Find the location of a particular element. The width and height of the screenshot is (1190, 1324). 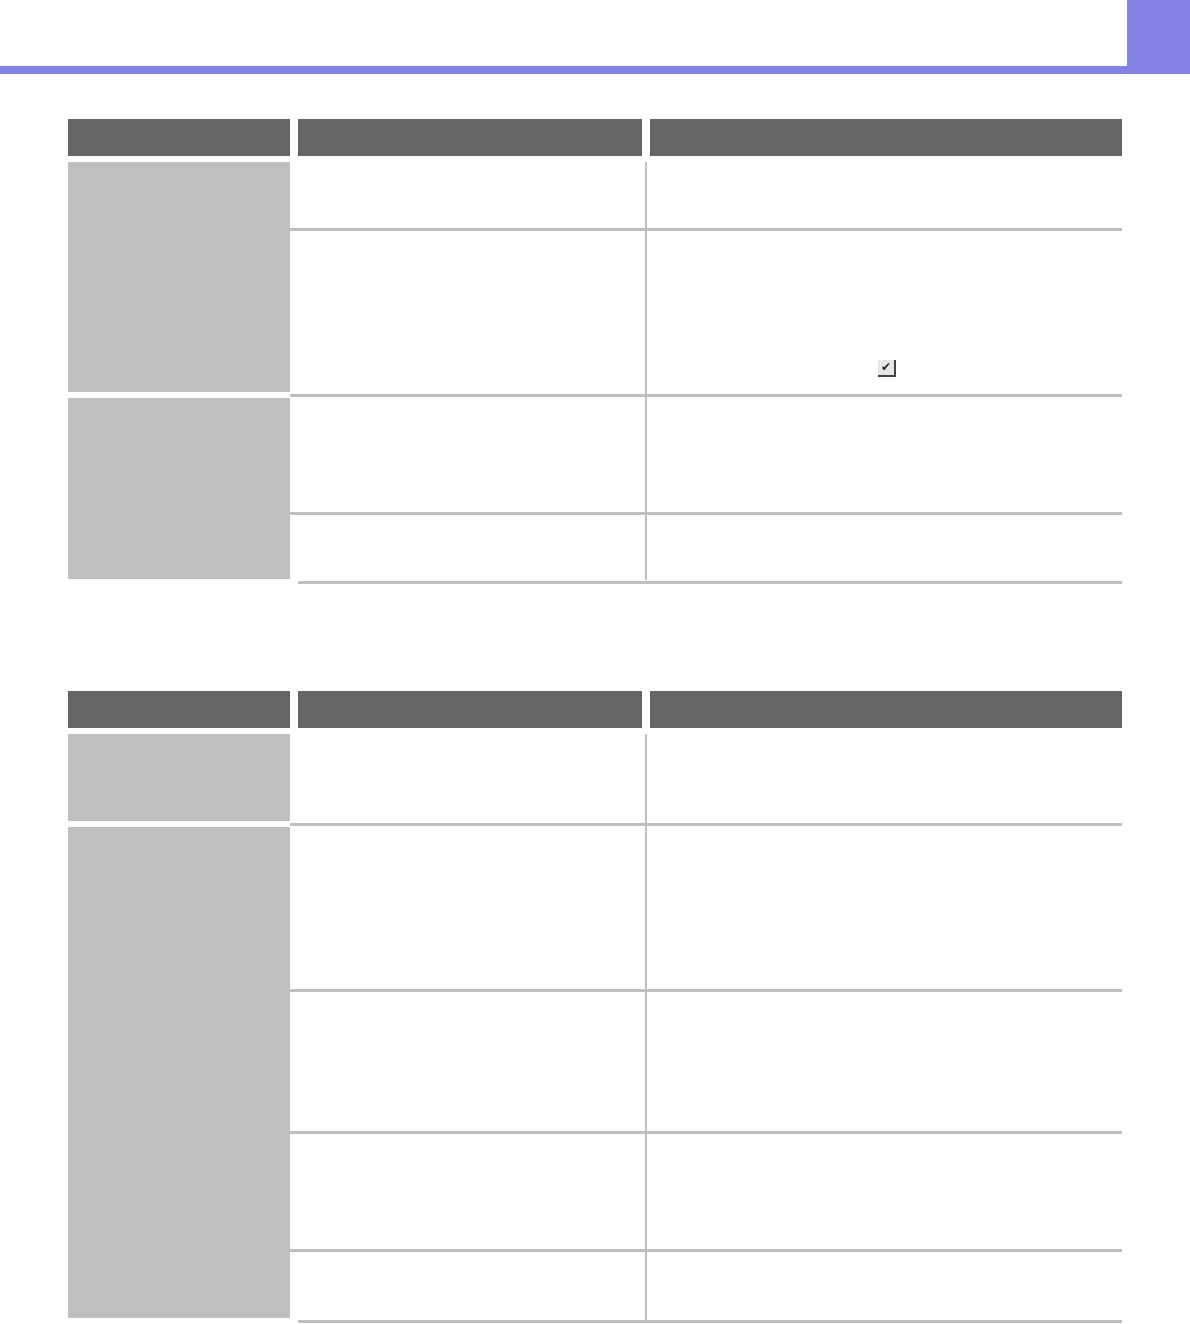

chapter-tab is located at coordinates (1158, 37).